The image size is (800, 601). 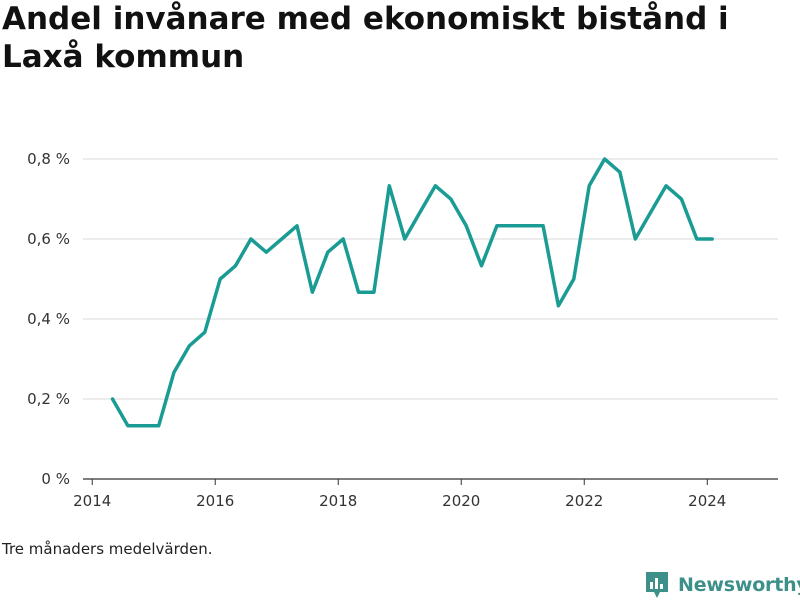 I want to click on y-tick-label: 0,4 %, so click(x=48, y=319).